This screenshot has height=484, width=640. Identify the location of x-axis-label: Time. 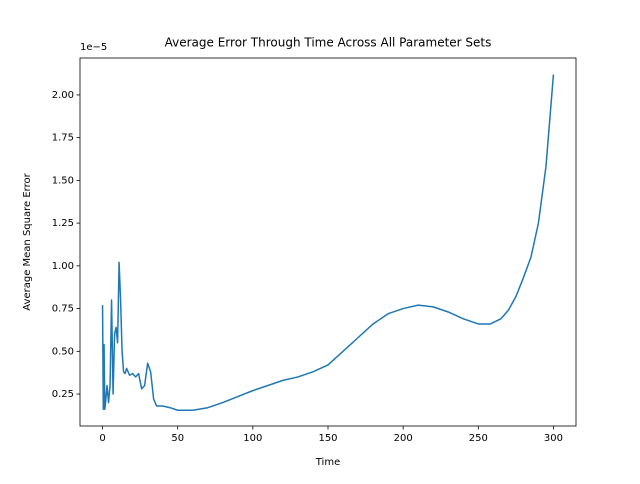
(327, 462).